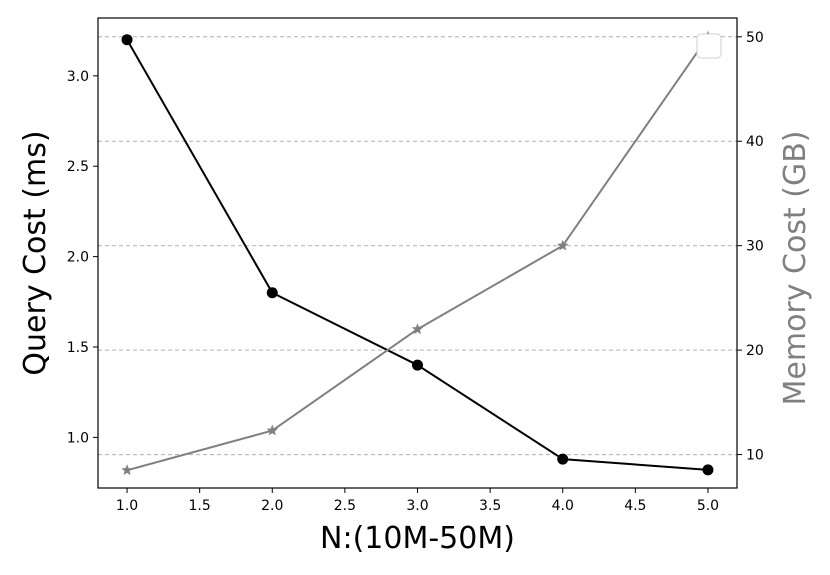  I want to click on y-left-tick-label: 2.0, so click(78, 258).